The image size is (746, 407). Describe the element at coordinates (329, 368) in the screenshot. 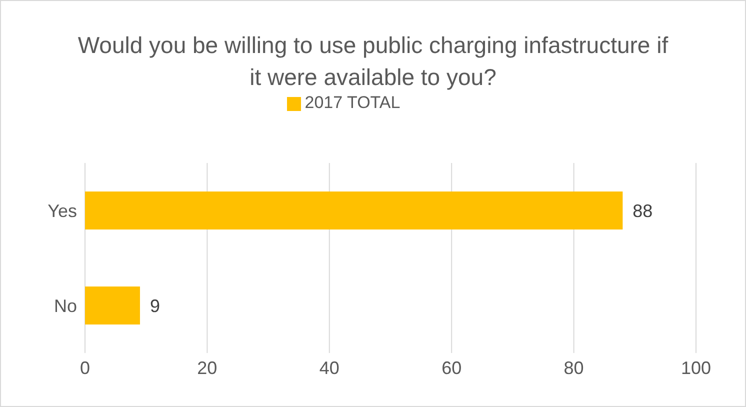

I see `x-tick-label: 40` at that location.